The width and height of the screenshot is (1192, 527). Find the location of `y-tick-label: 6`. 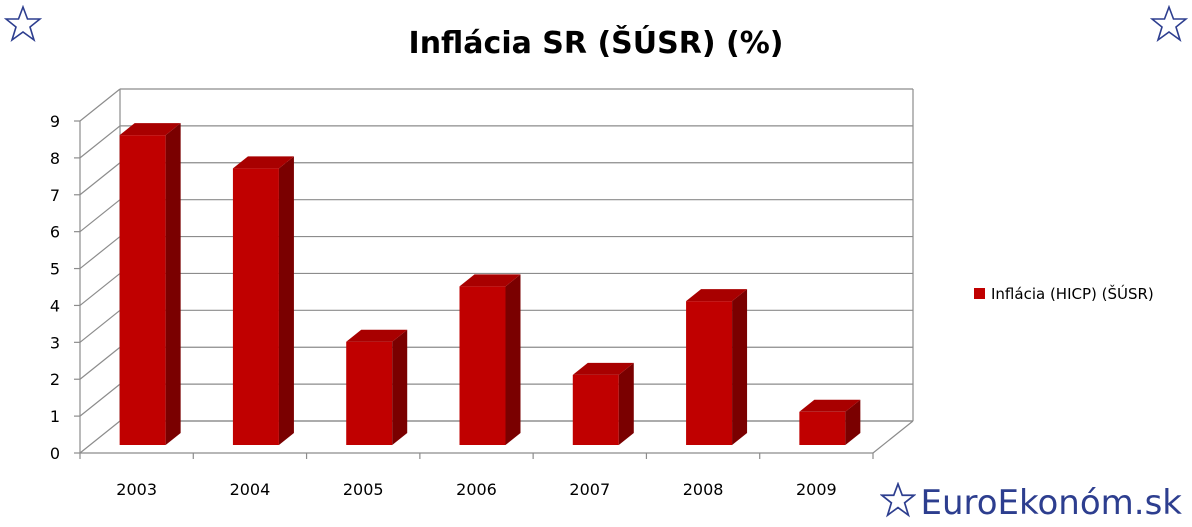

y-tick-label: 6 is located at coordinates (55, 232).